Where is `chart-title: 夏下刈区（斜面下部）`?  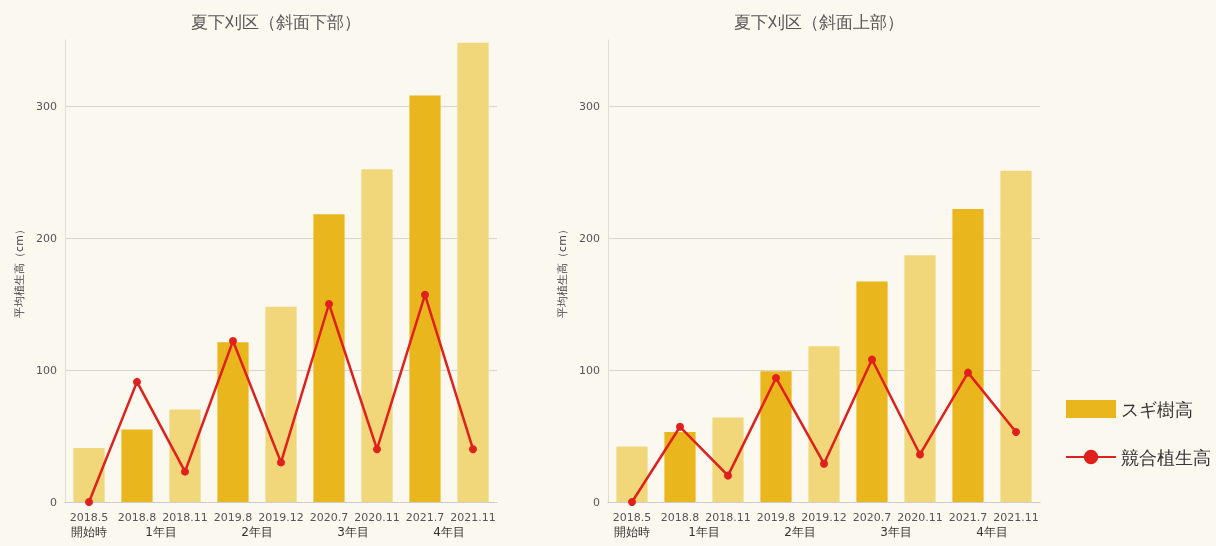 chart-title: 夏下刈区（斜面下部） is located at coordinates (276, 21).